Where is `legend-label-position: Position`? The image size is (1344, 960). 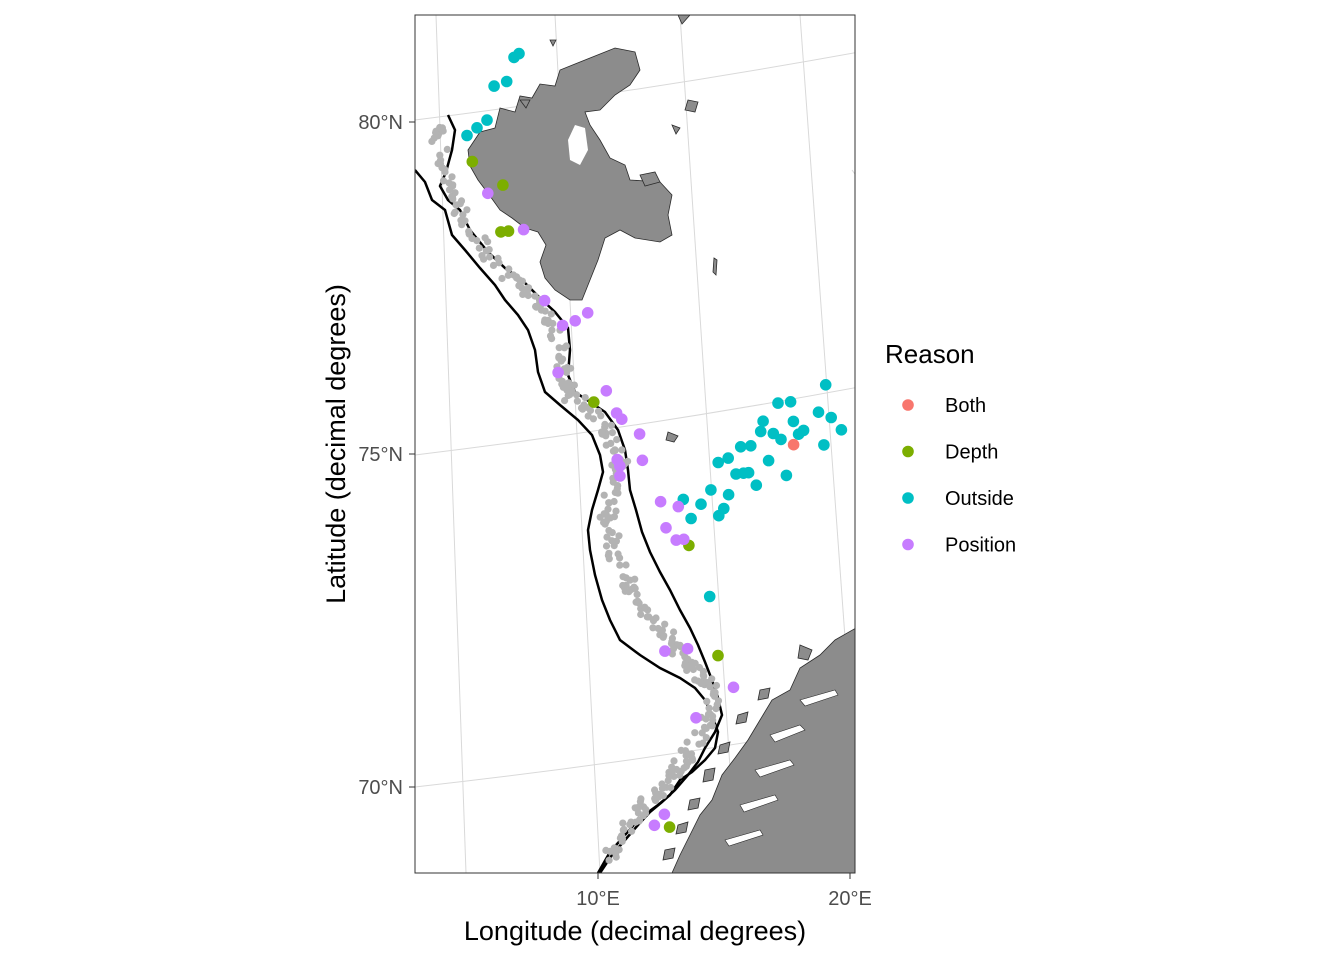 legend-label-position: Position is located at coordinates (980, 546).